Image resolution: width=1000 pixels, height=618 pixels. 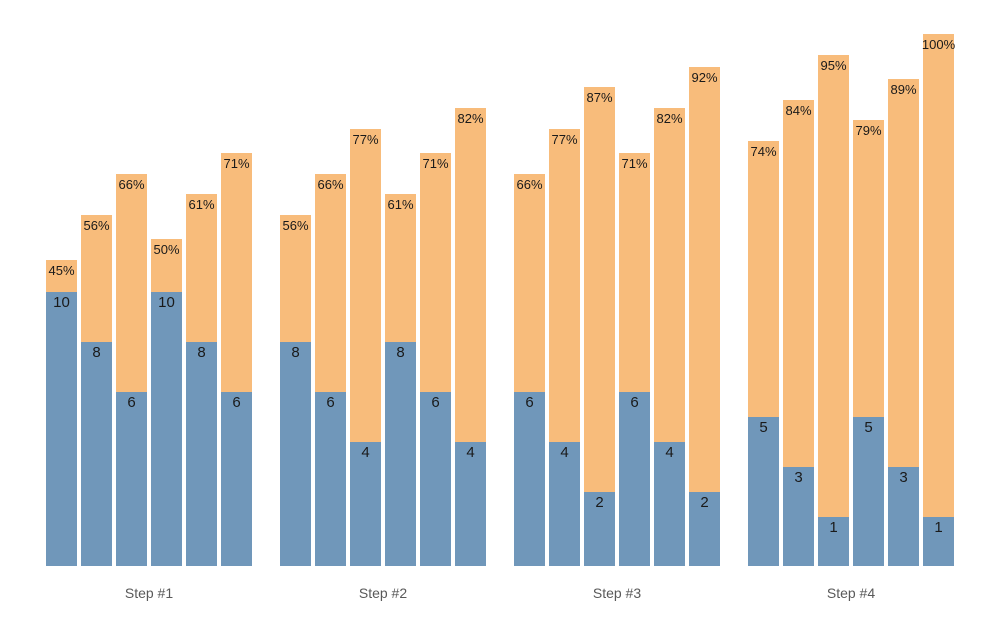 I want to click on bar-percent-label: 74%, so click(x=763, y=151).